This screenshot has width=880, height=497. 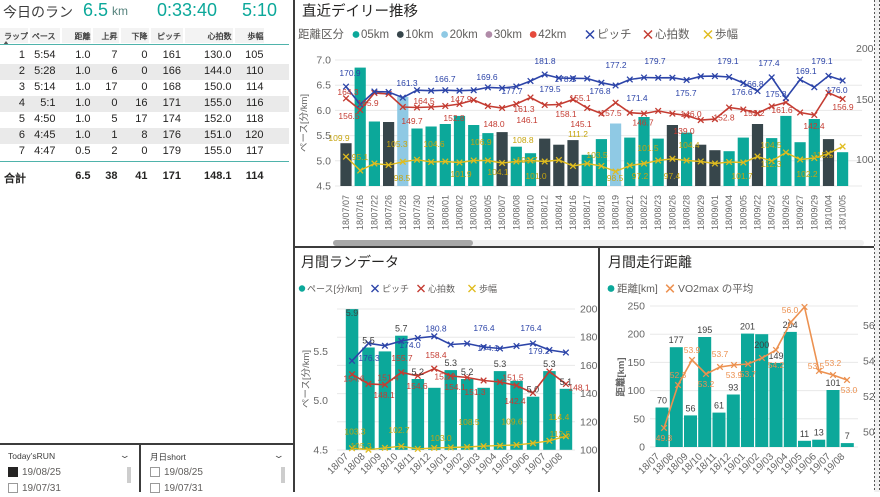 What do you see at coordinates (636, 363) in the screenshot?
I see `svg-text: 150` at bounding box center [636, 363].